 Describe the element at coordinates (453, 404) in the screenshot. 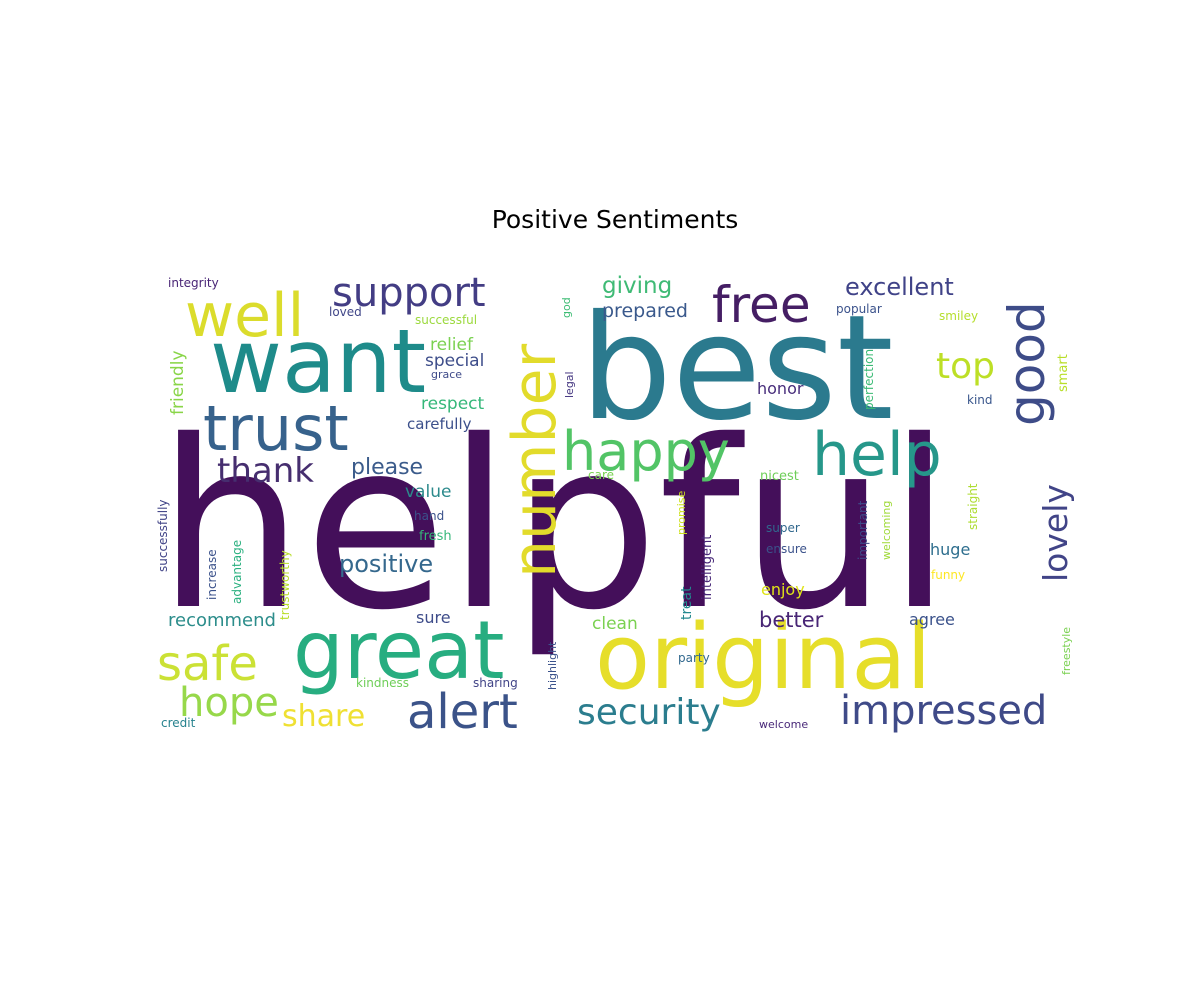

I see `word-respect: respect` at that location.